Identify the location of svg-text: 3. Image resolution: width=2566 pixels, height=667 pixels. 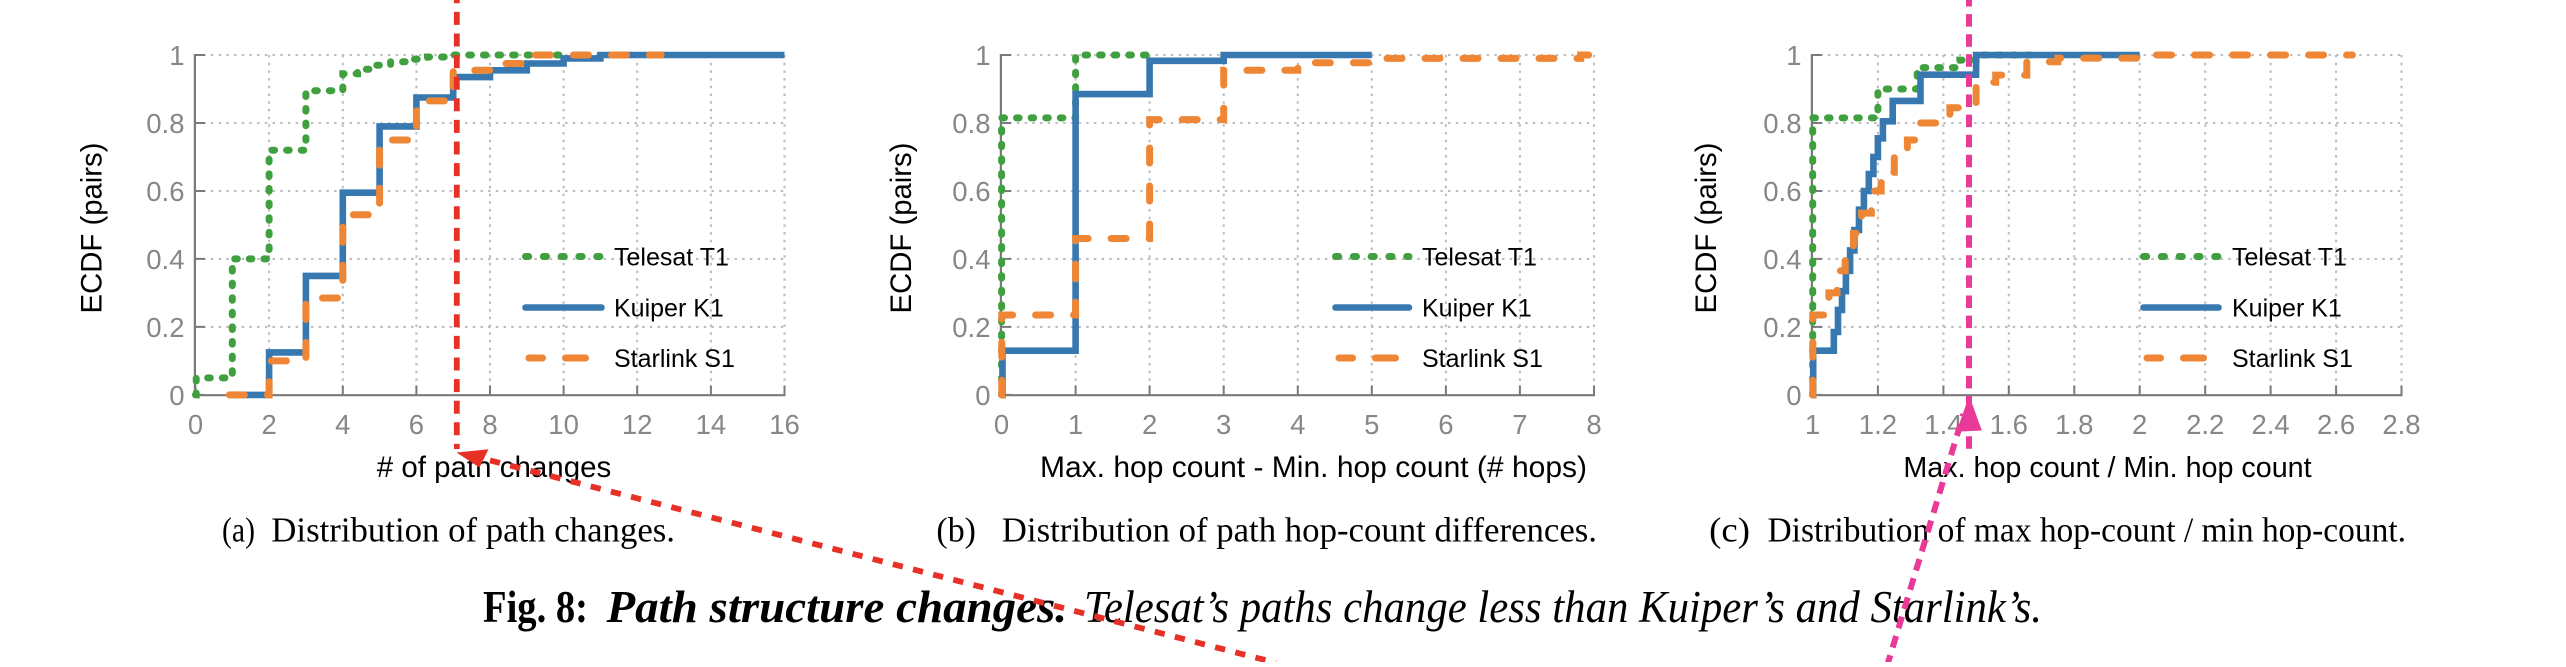
(1223, 424).